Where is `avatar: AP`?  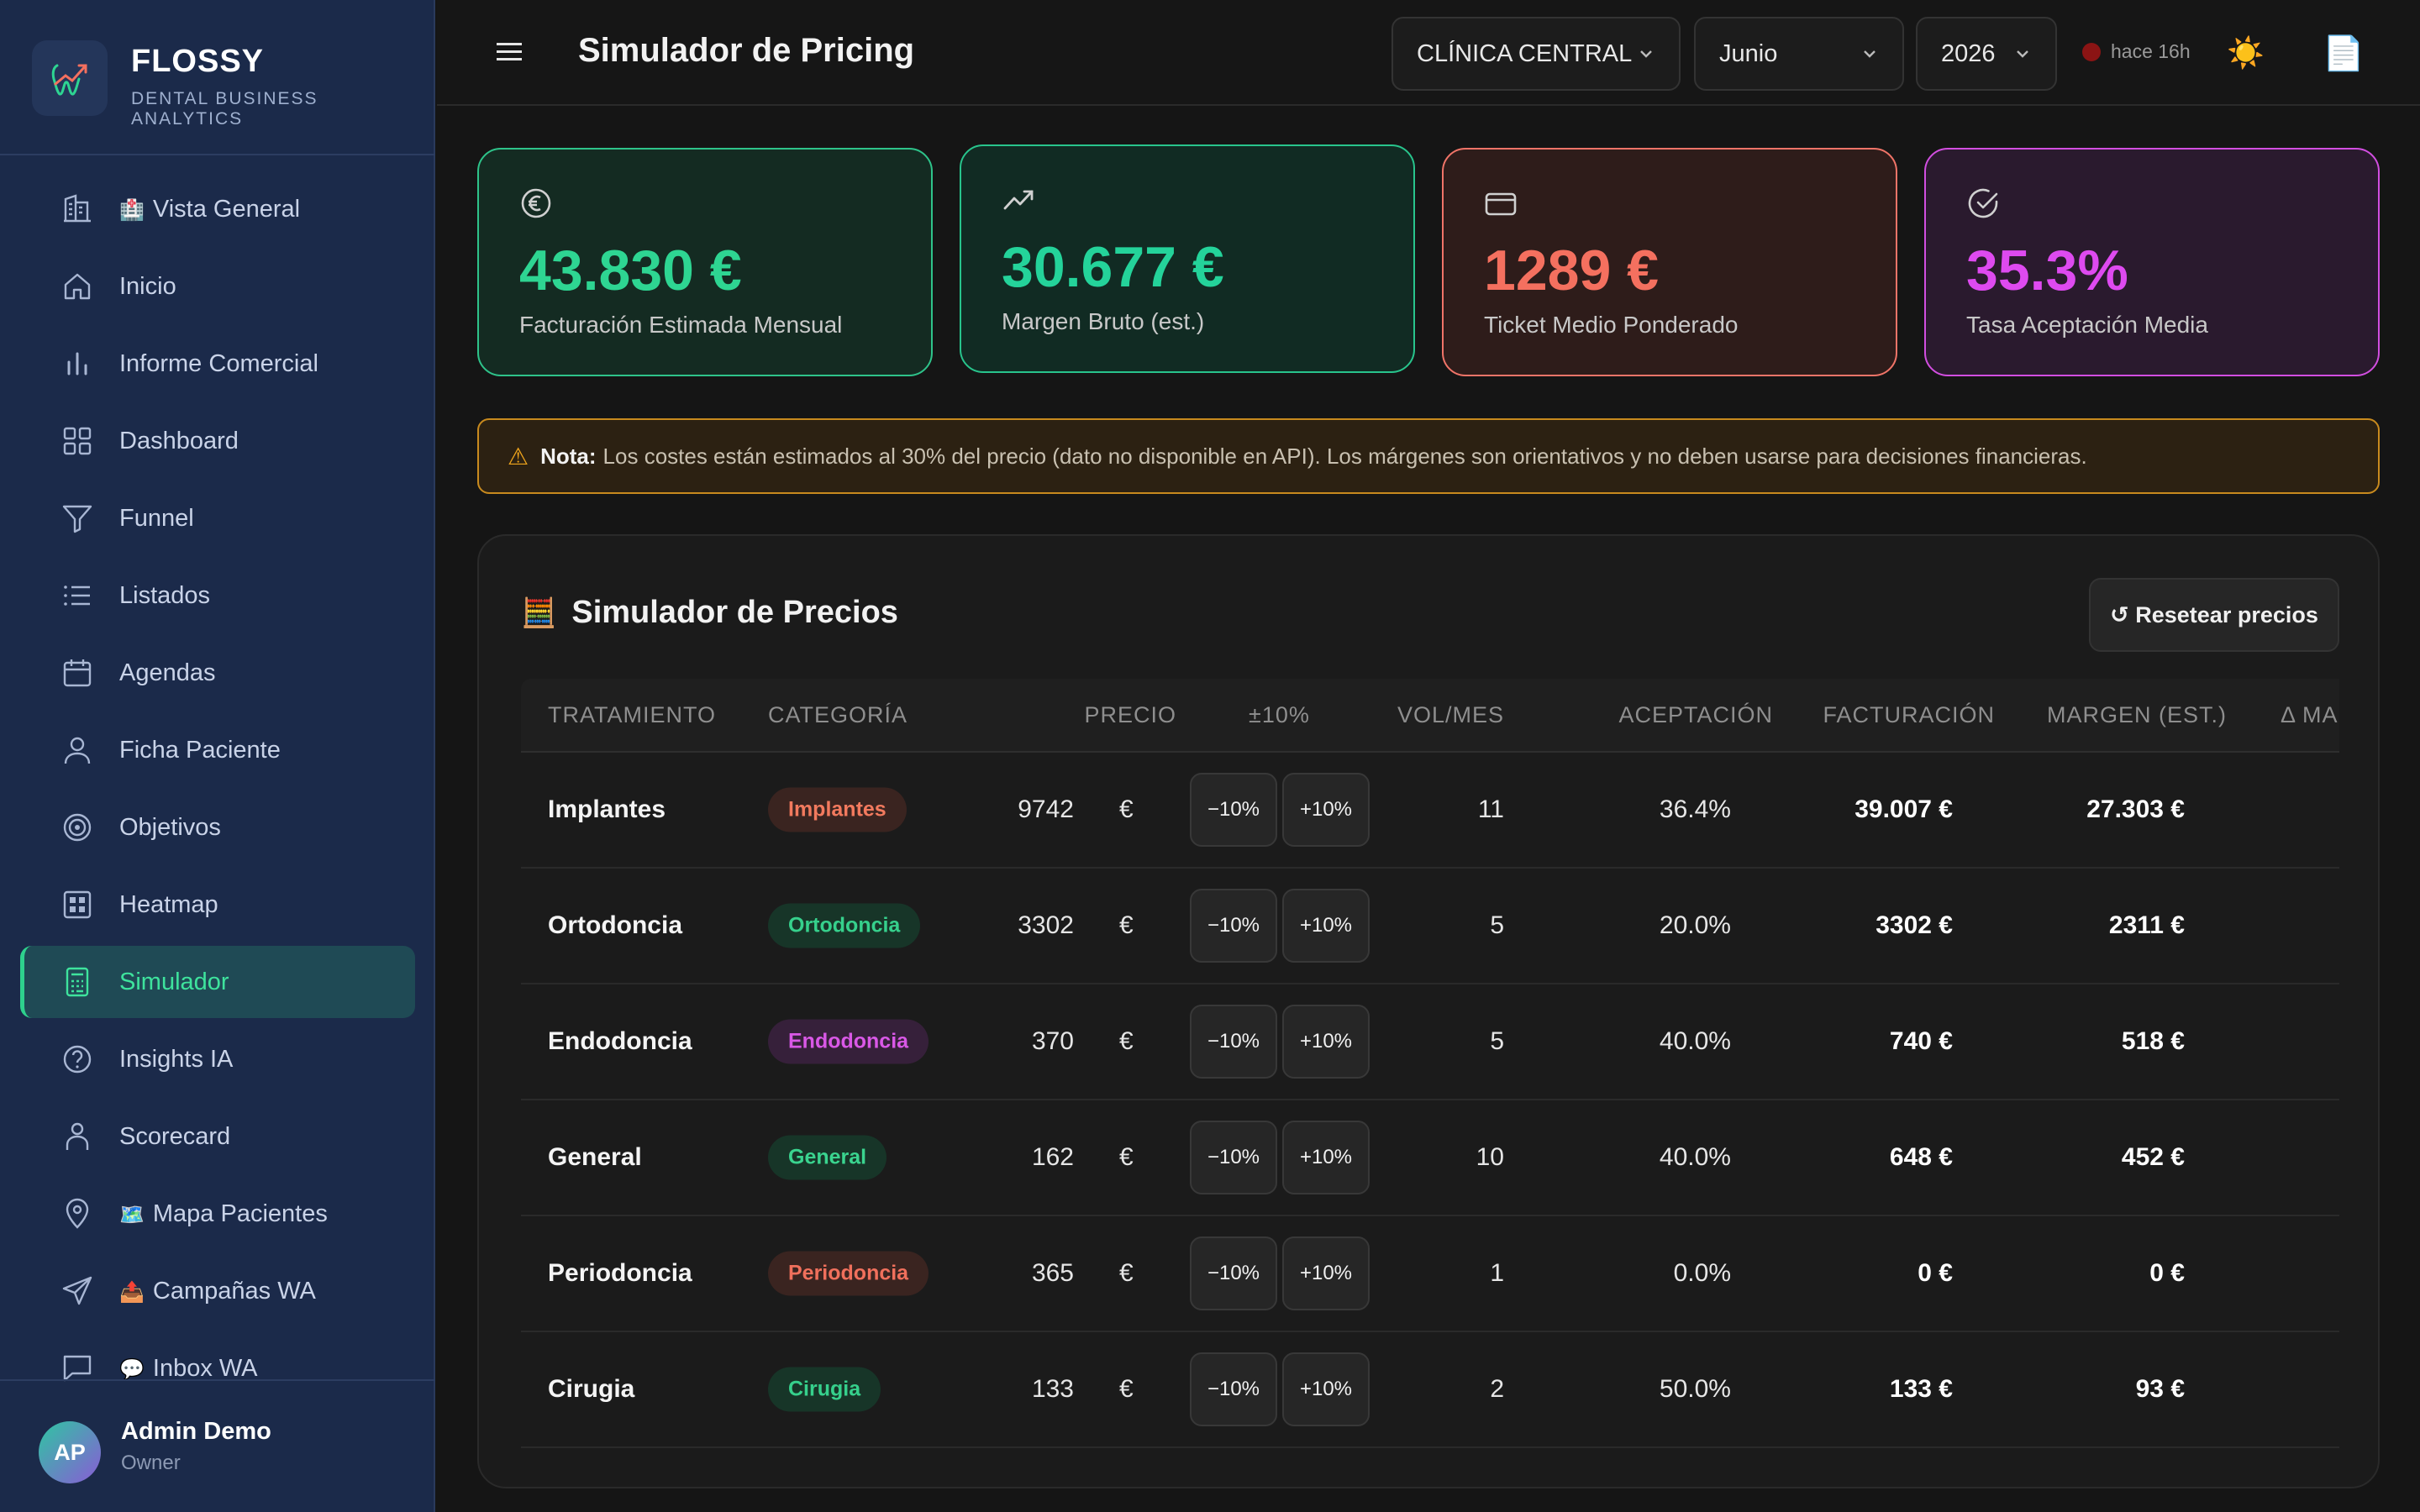
avatar: AP is located at coordinates (70, 1452).